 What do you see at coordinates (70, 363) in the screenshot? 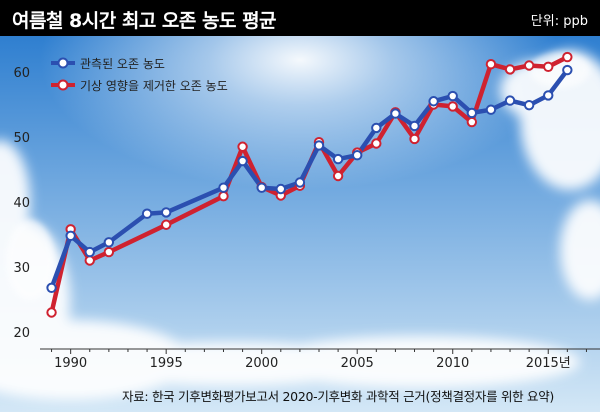
I see `x-tick-label: 1990` at bounding box center [70, 363].